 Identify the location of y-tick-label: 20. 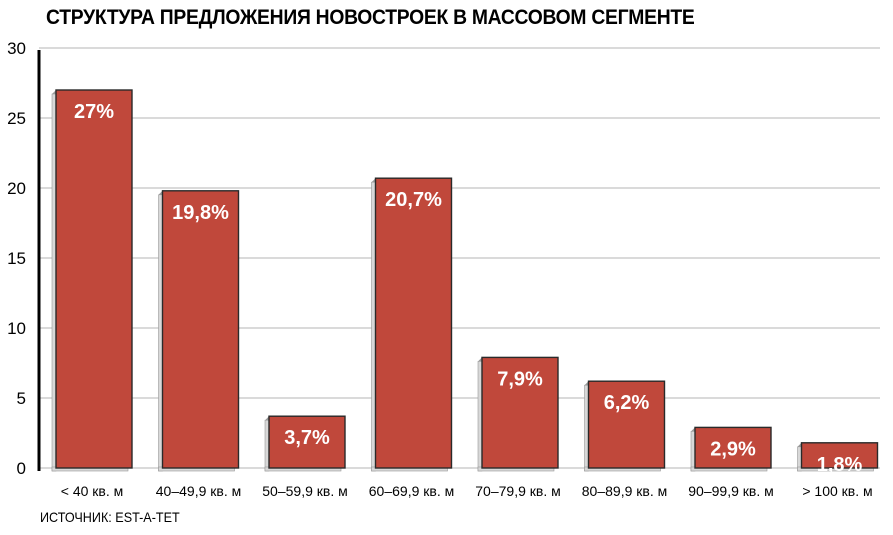
(16, 188).